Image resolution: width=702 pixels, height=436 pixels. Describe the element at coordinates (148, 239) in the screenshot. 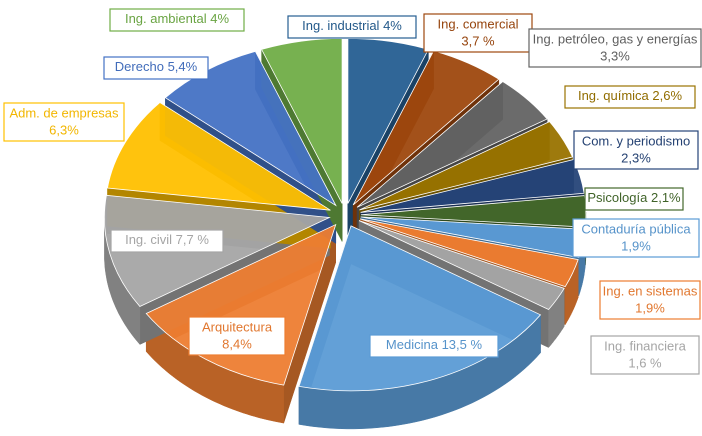

I see `label-category: Ing. civil` at that location.